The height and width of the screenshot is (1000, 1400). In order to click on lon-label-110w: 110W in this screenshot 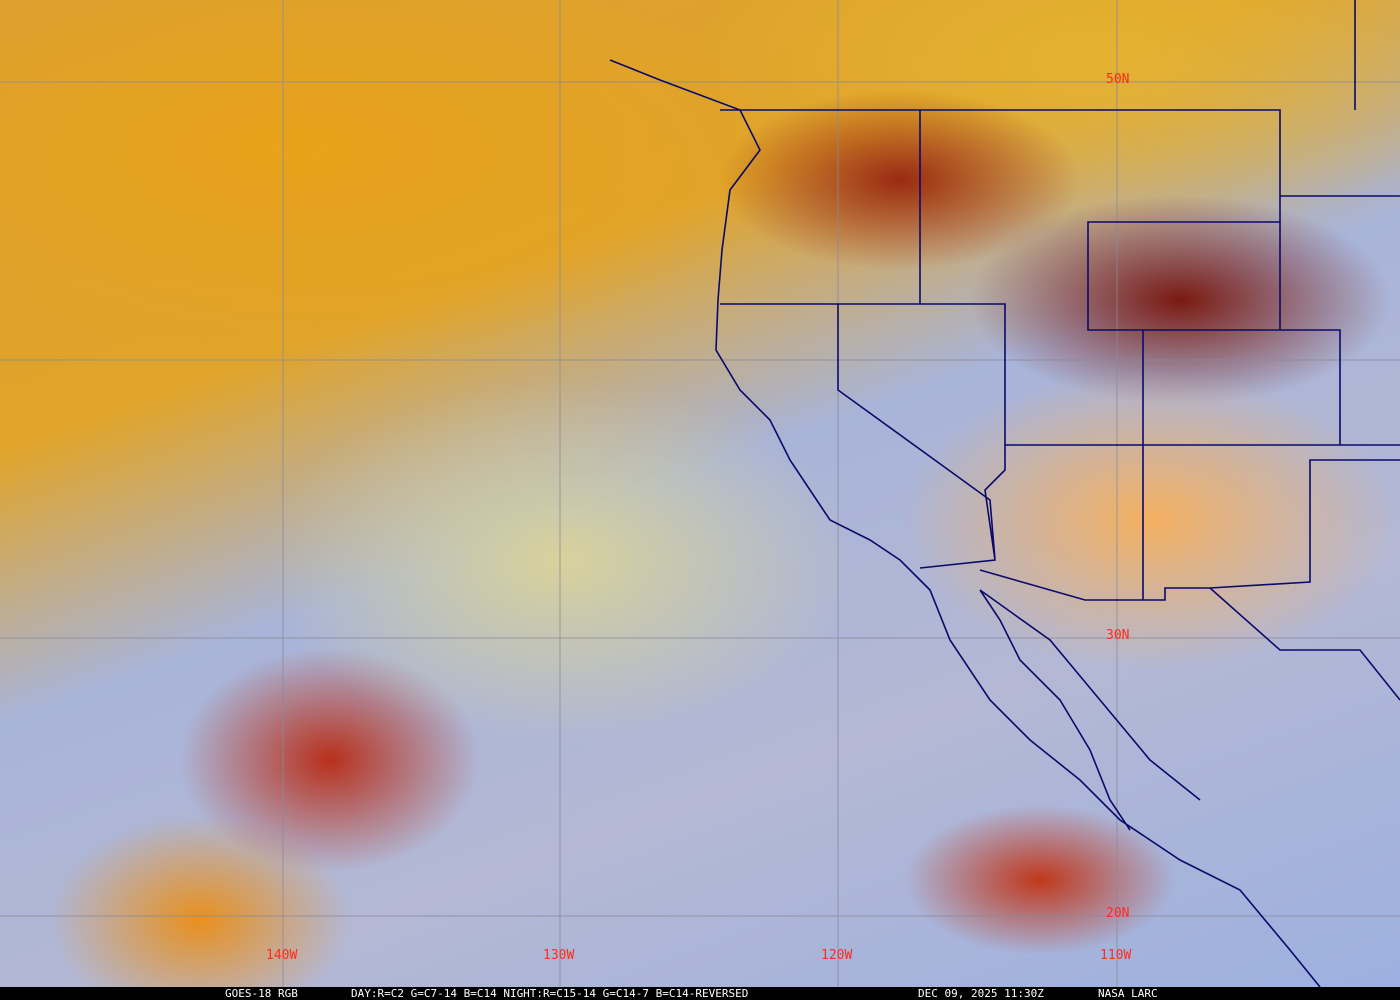, I will do `click(1116, 955)`.